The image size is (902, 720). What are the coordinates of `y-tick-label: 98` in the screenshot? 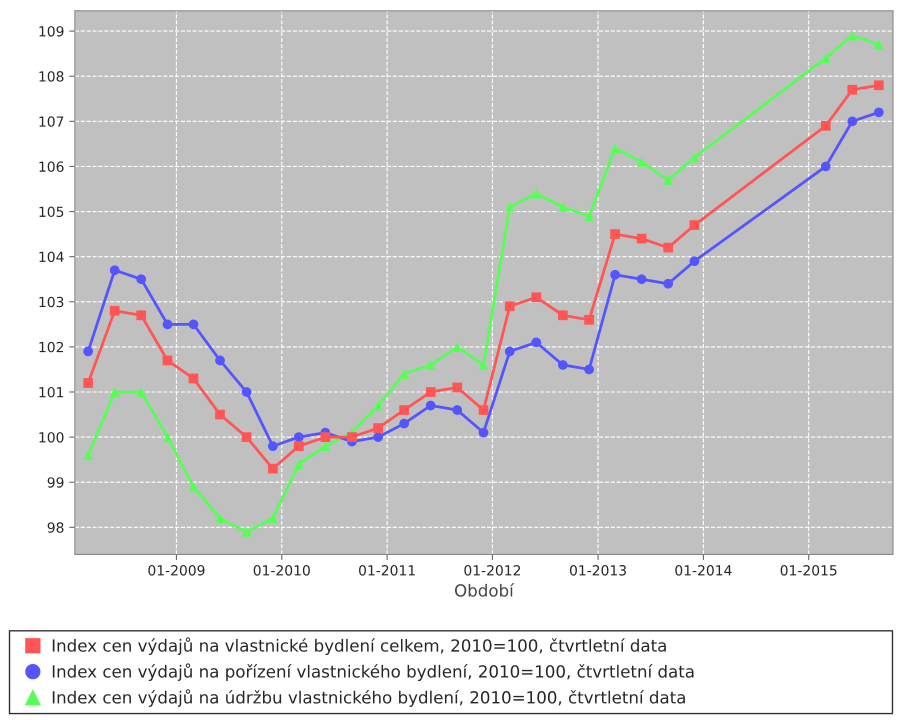 It's located at (56, 527).